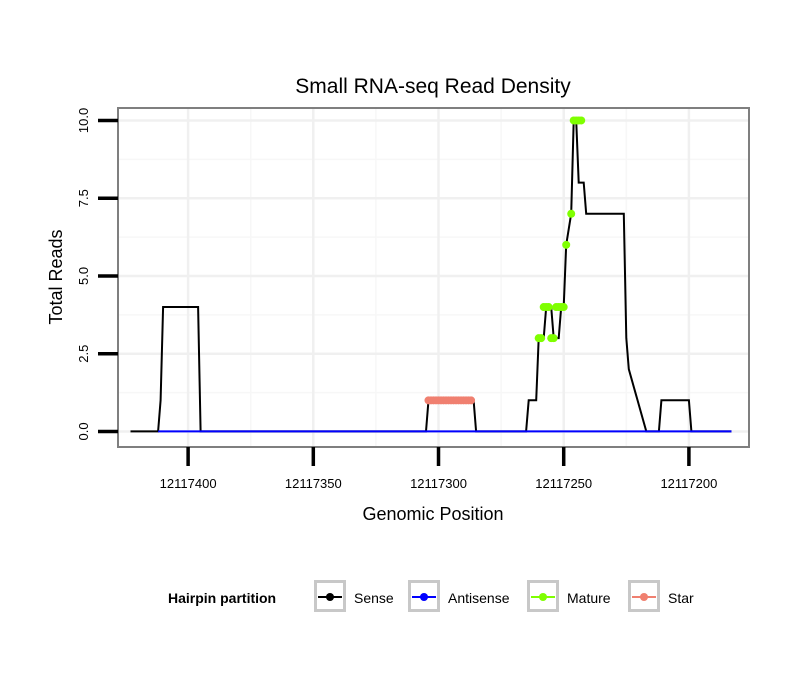  Describe the element at coordinates (83, 431) in the screenshot. I see `y-tick-label: 0.0` at that location.